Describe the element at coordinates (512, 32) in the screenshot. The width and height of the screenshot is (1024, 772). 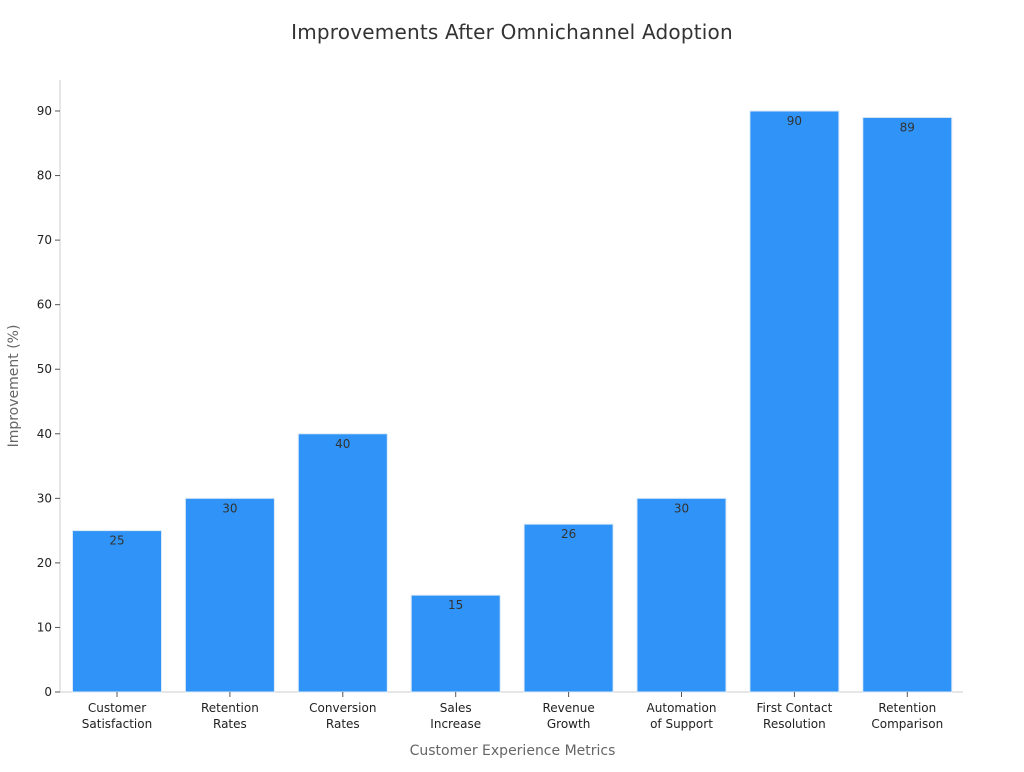
I see `chart-title: Improvements After Omnichannel Adoption` at that location.